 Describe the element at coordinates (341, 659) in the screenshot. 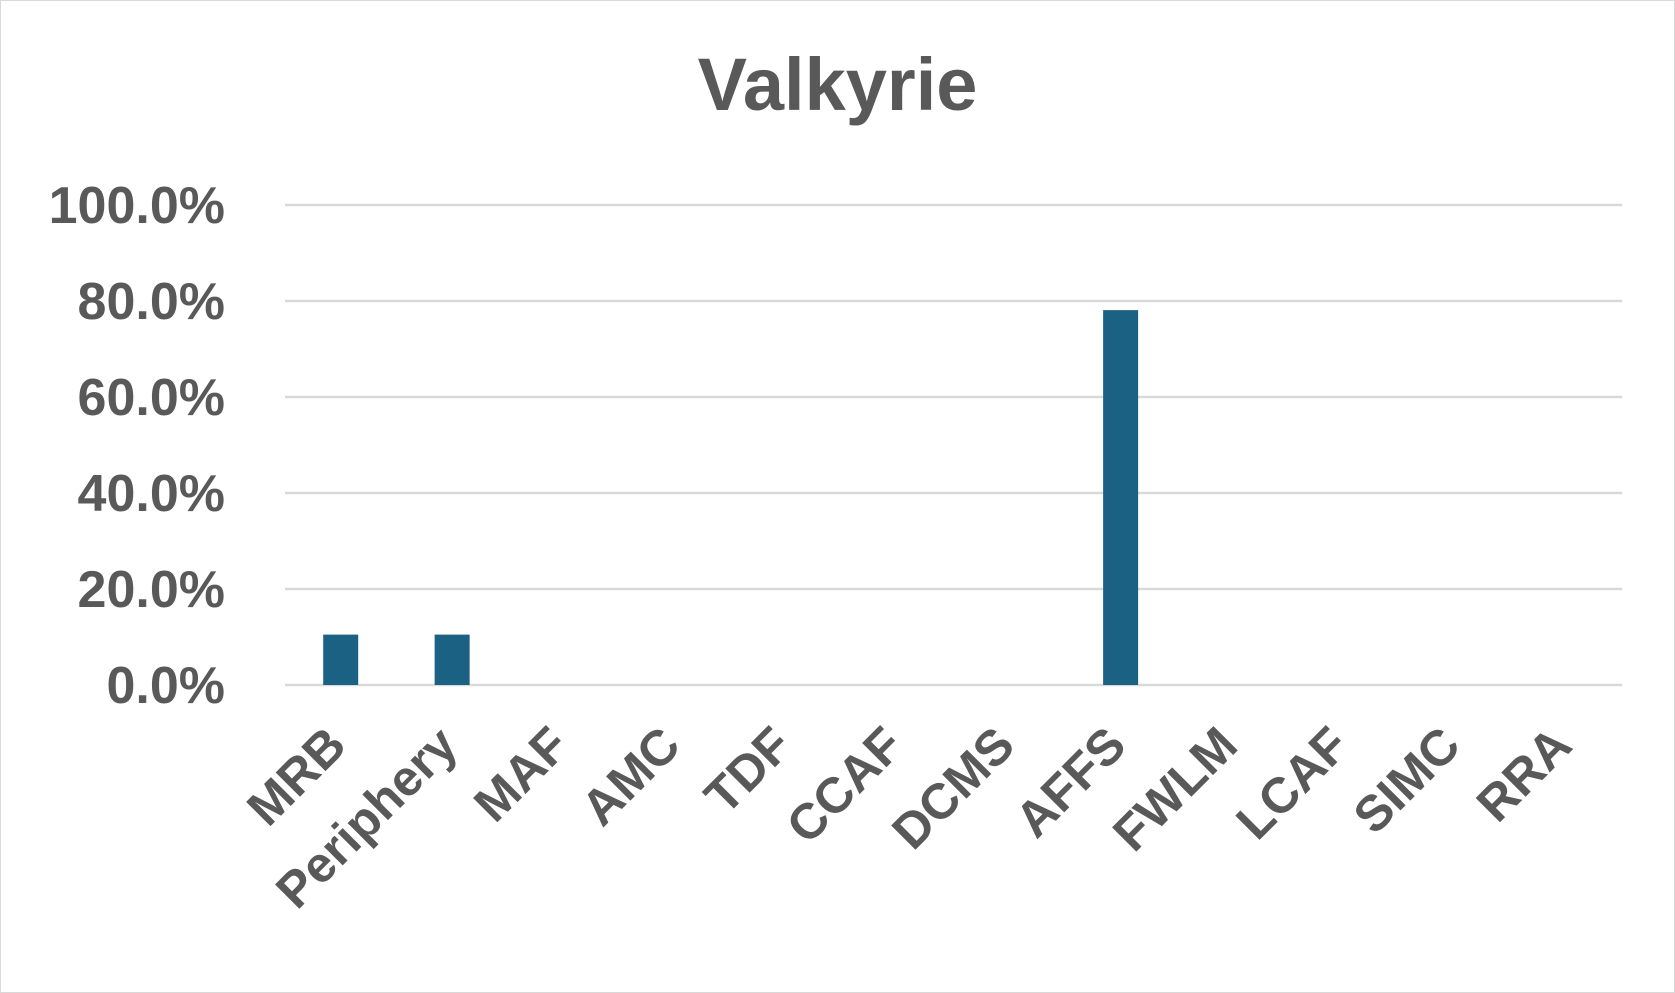

I see `bar-mrb` at that location.